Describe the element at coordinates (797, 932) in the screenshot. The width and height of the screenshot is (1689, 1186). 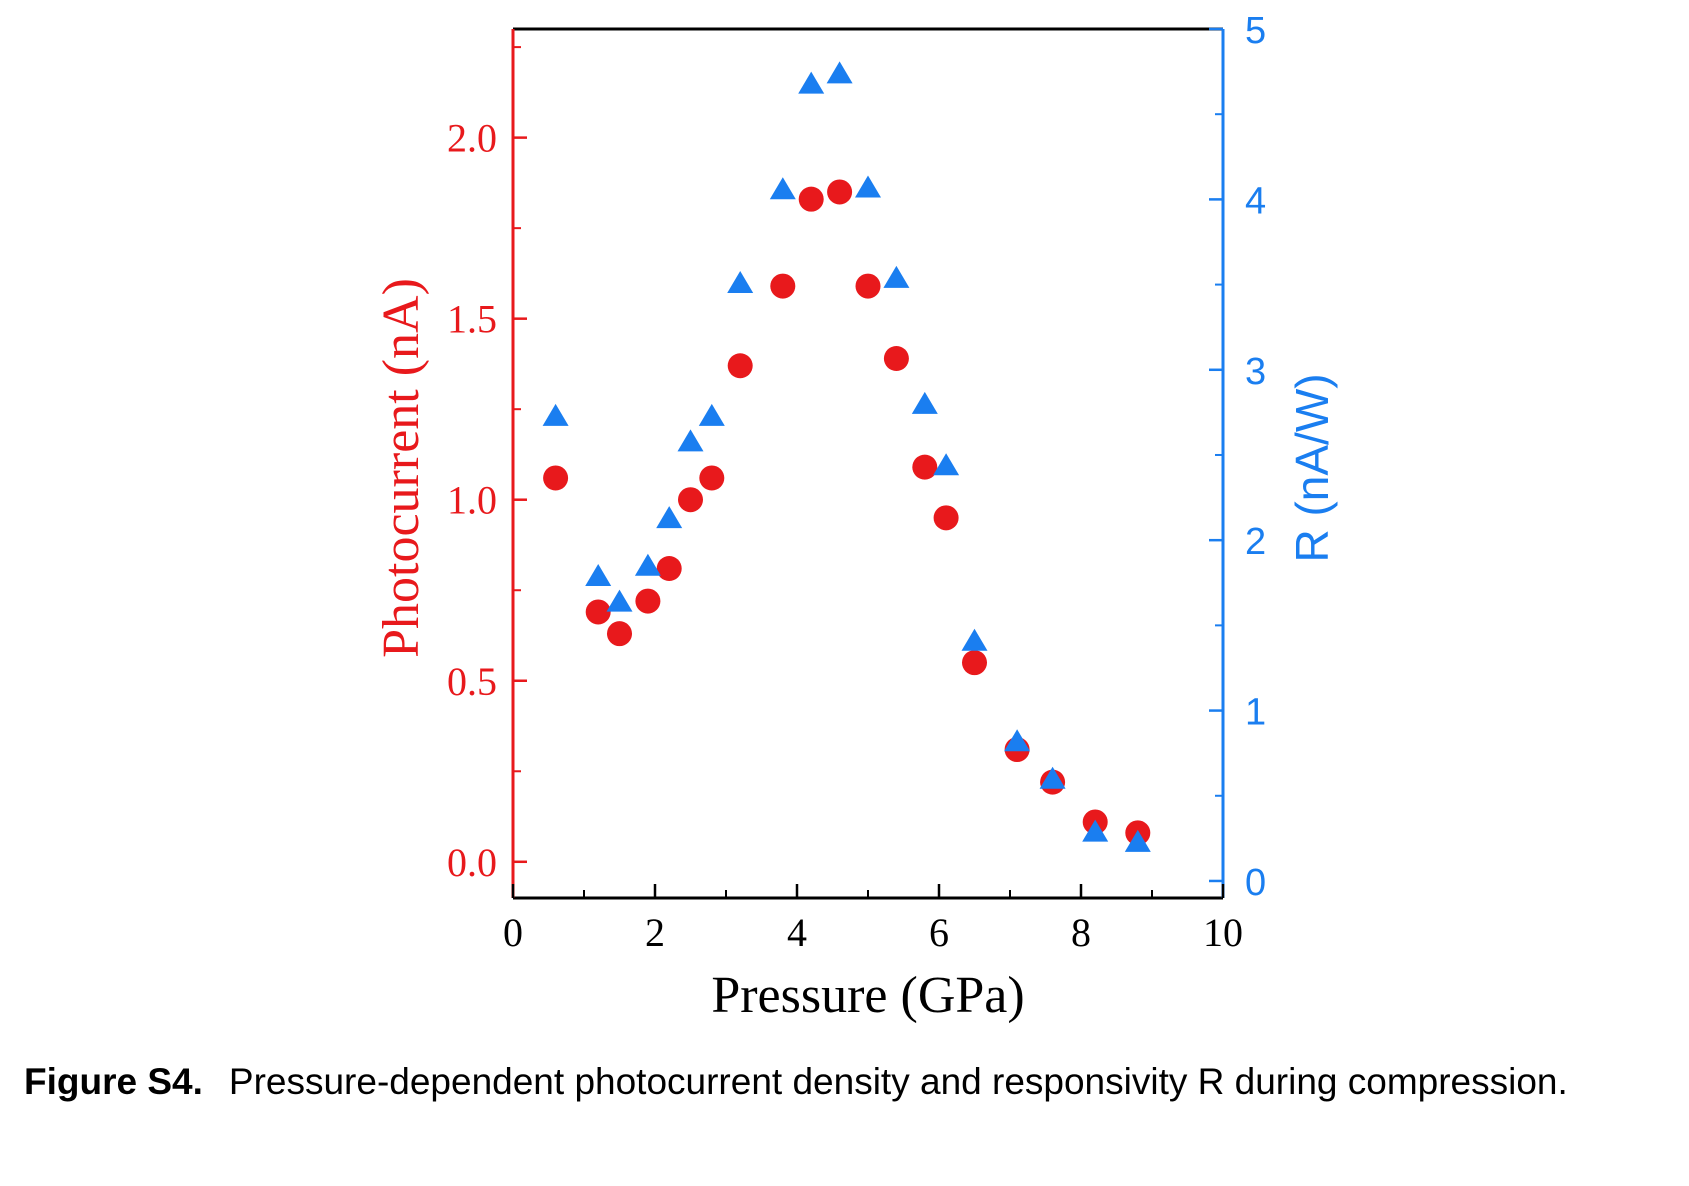
I see `x-tick-label: 4` at that location.